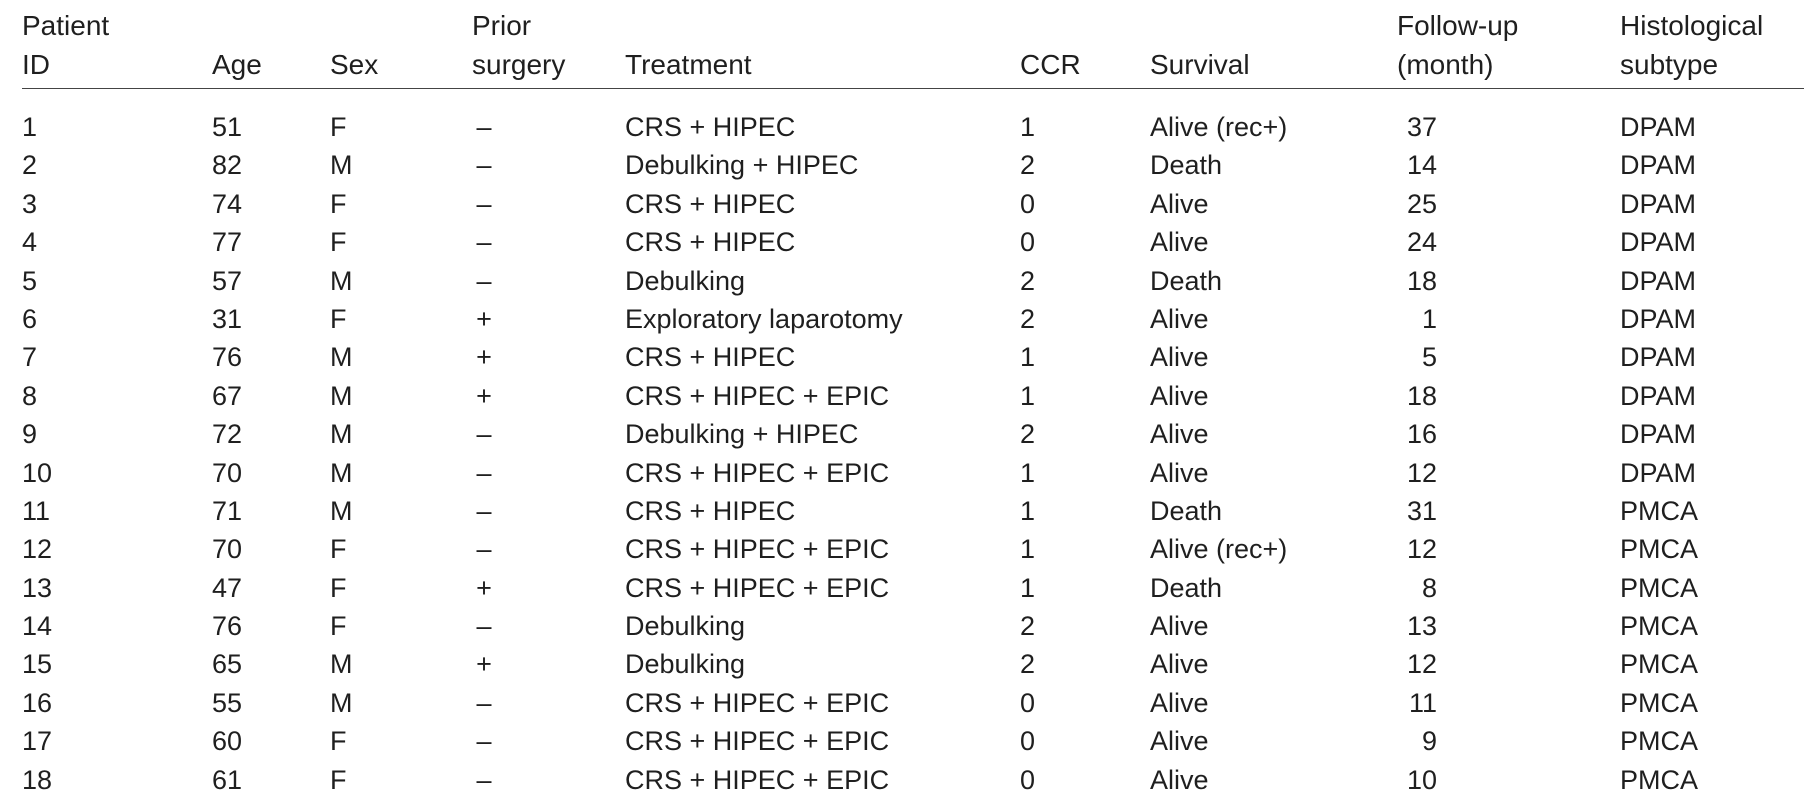  I want to click on cell-patient-id: 10, so click(37, 472).